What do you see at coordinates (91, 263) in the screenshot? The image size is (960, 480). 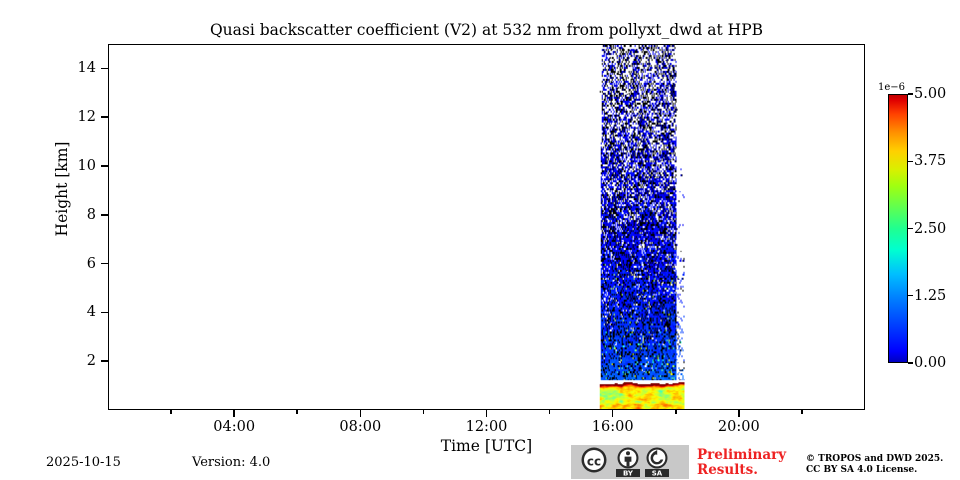 I see `y-tick-label: 6` at bounding box center [91, 263].